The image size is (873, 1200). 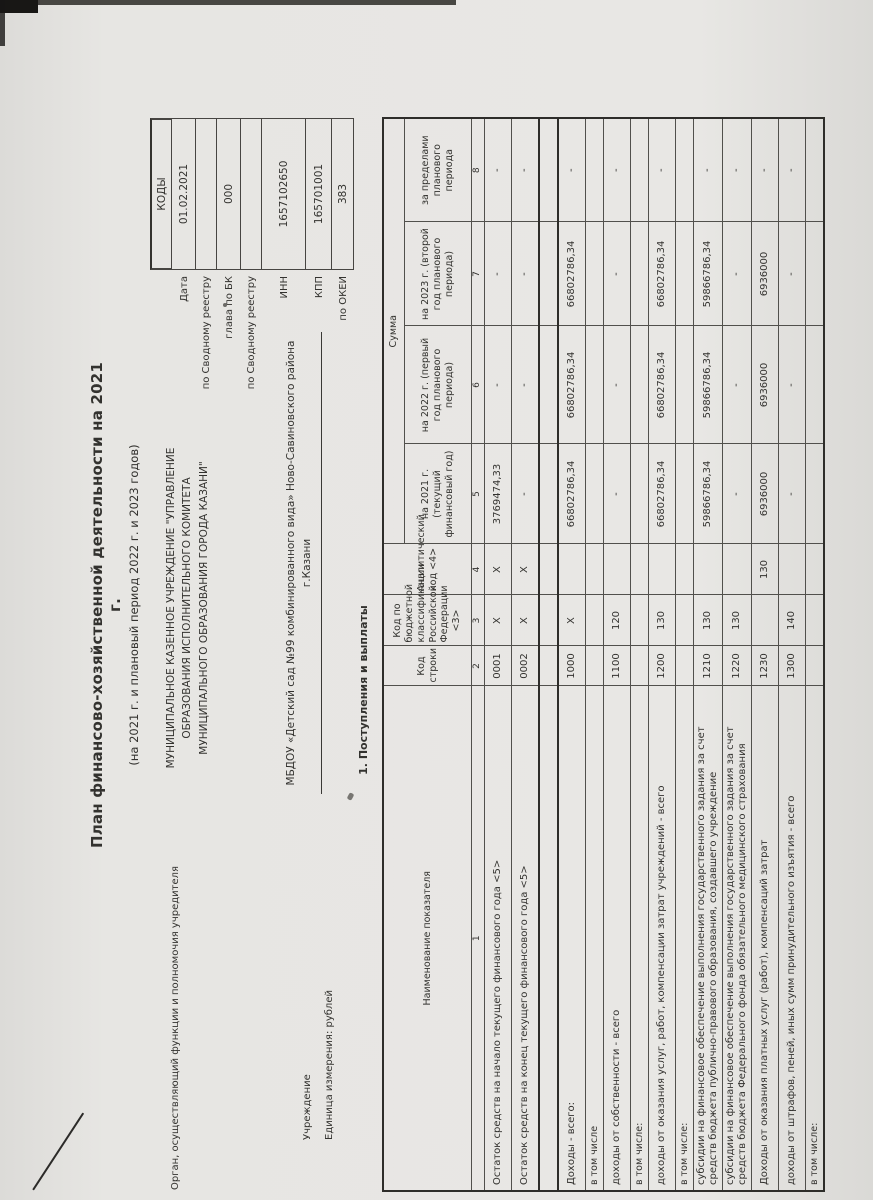 I want to click on codes-row-value: 000, so click(x=229, y=194).